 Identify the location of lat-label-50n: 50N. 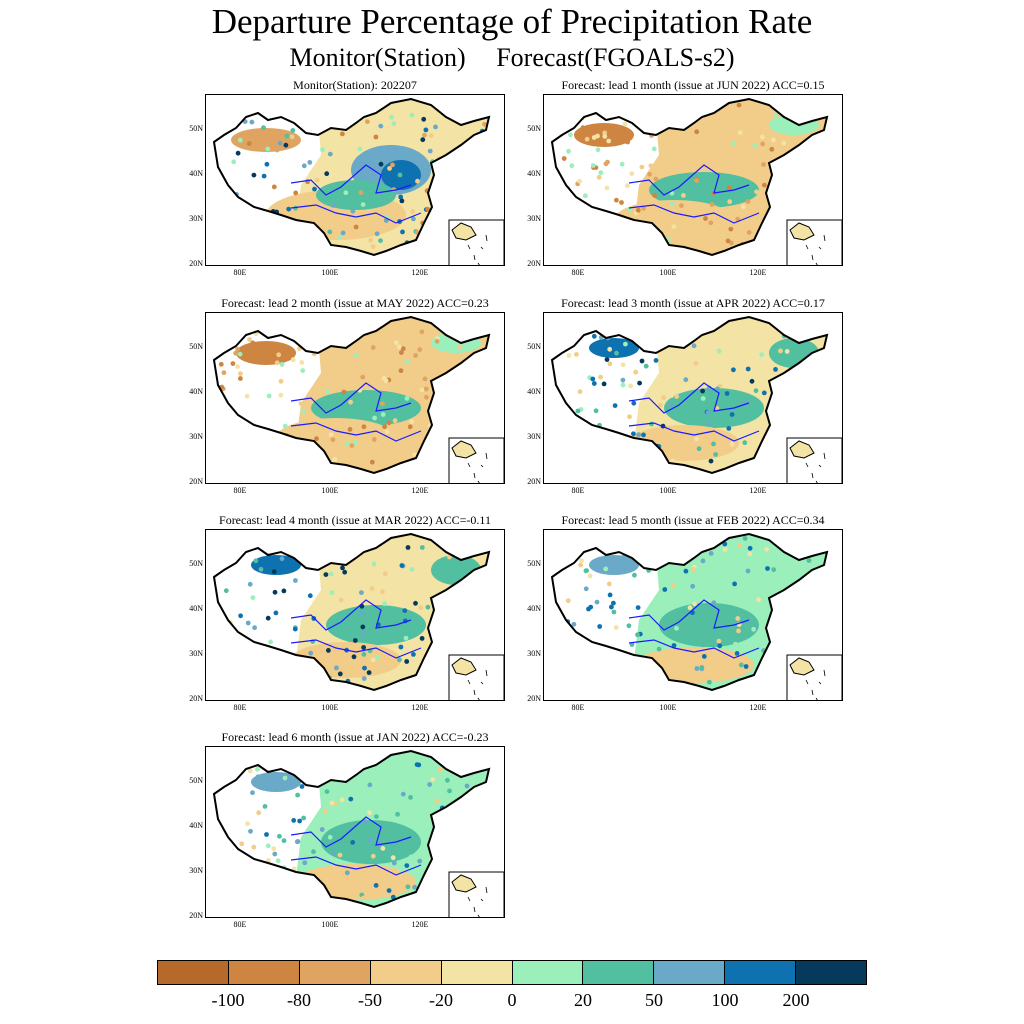
(196, 780).